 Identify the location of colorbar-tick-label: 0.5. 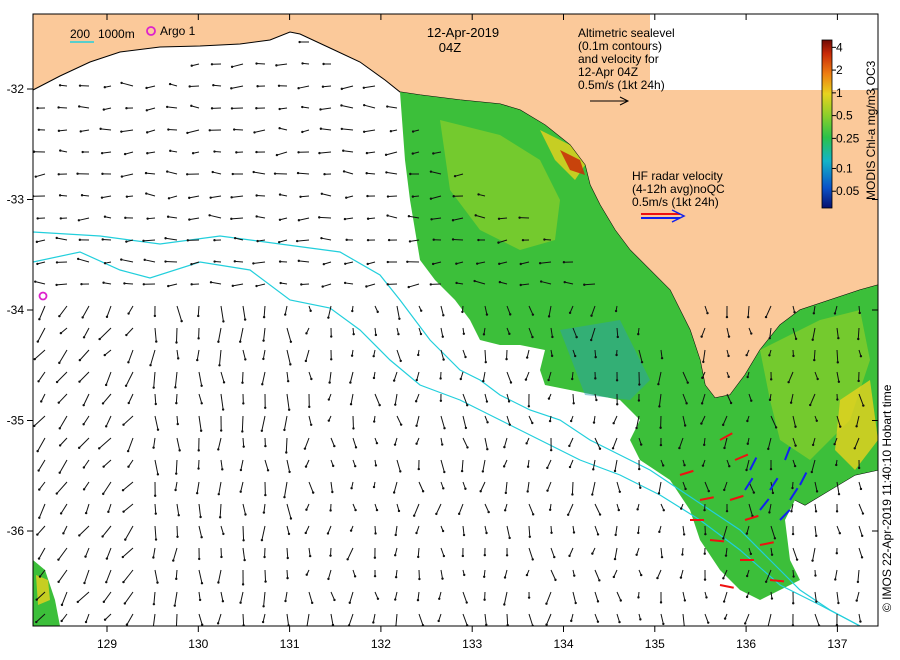
(844, 116).